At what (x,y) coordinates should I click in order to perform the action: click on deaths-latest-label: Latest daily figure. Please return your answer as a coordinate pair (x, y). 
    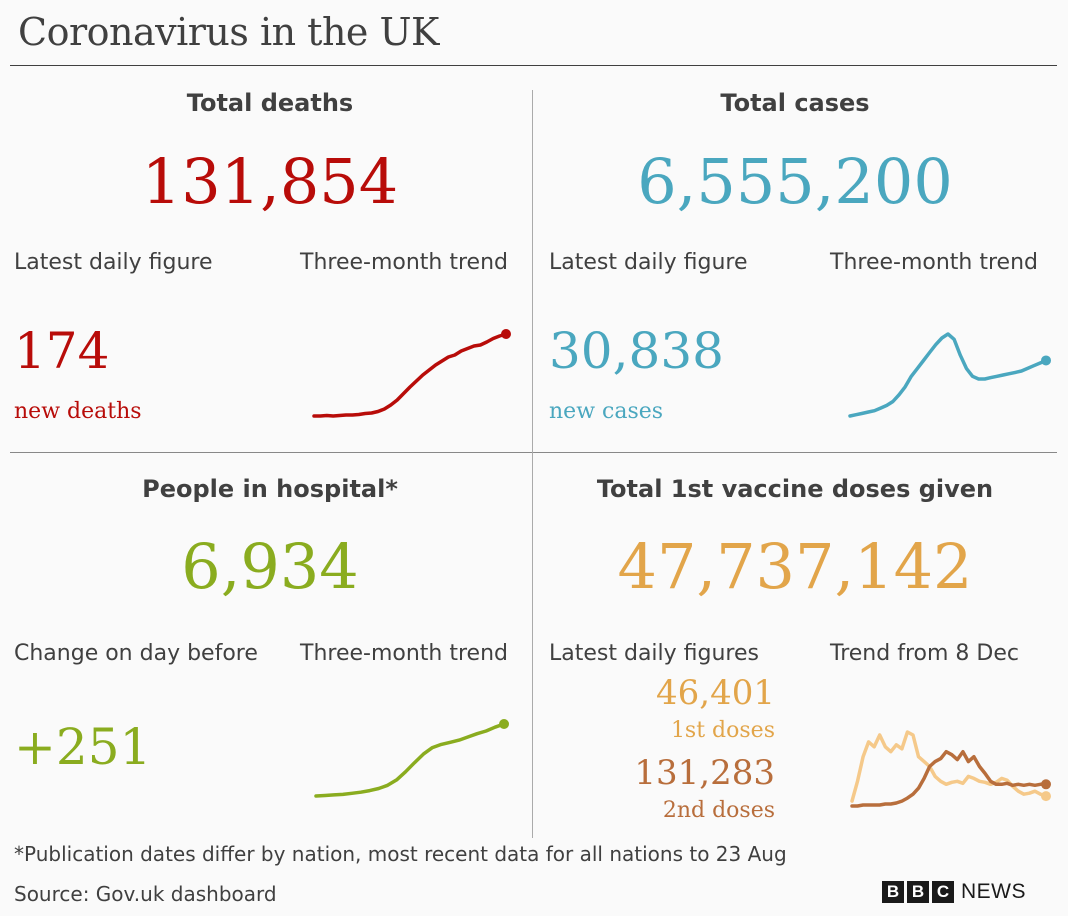
    Looking at the image, I should click on (113, 262).